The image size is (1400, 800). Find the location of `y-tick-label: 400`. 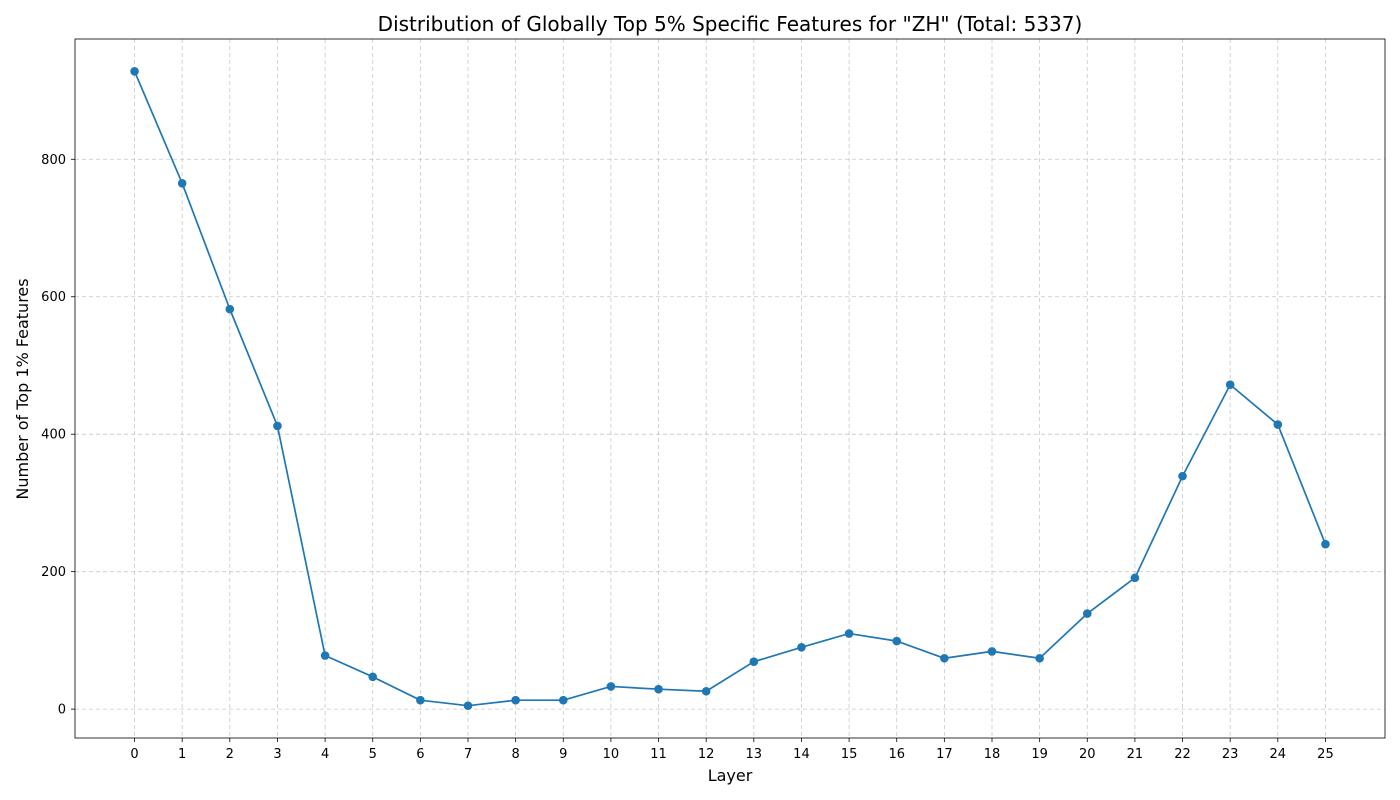

y-tick-label: 400 is located at coordinates (53, 435).